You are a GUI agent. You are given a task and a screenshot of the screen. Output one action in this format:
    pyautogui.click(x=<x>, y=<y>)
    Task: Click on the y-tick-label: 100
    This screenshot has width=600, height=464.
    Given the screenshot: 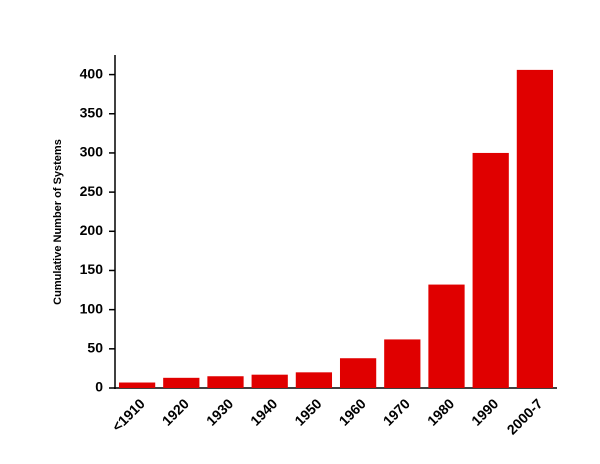 What is the action you would take?
    pyautogui.click(x=92, y=308)
    